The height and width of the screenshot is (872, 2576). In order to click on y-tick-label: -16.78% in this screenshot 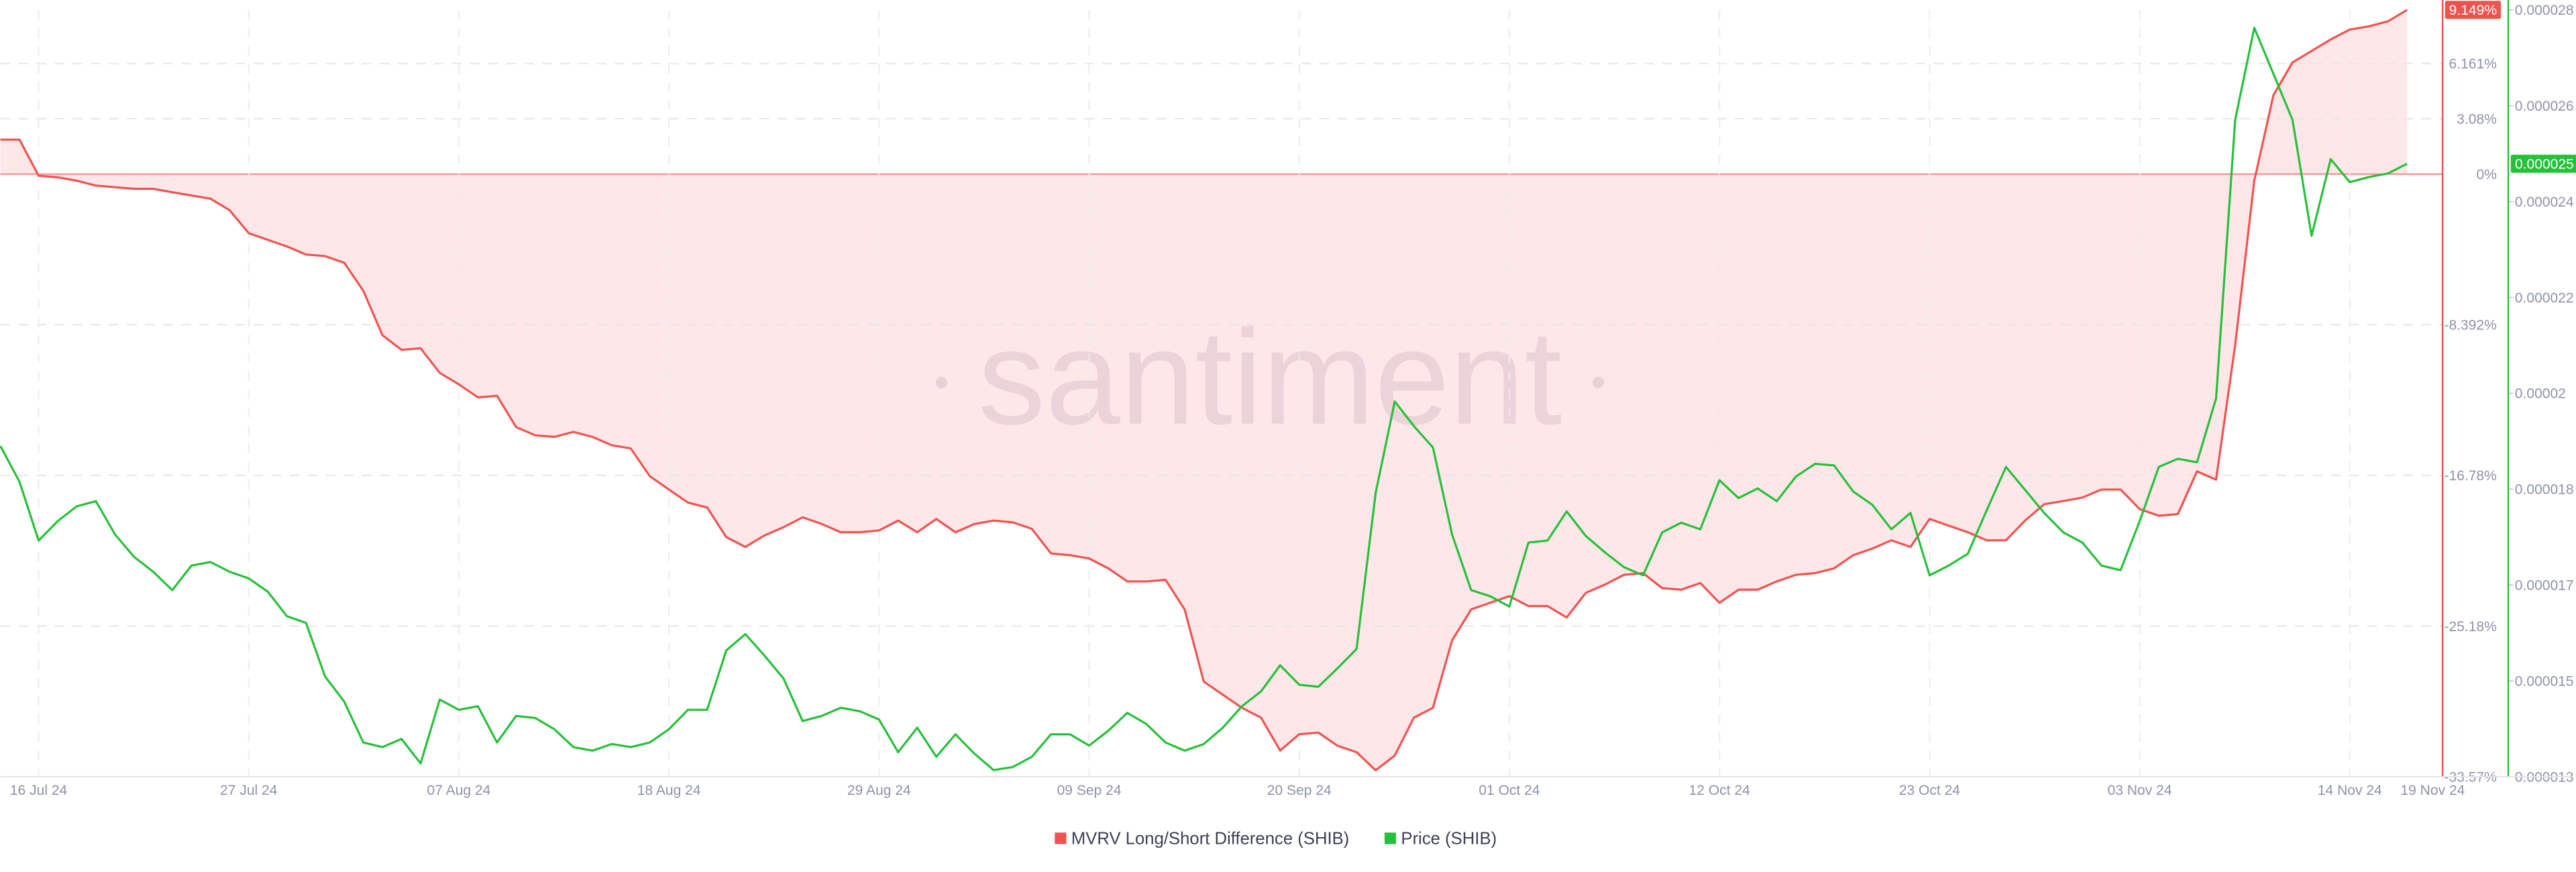, I will do `click(2470, 476)`.